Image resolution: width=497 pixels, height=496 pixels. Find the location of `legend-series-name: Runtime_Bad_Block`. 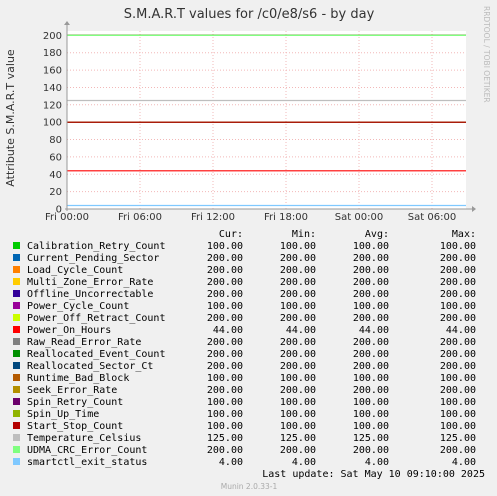

legend-series-name: Runtime_Bad_Block is located at coordinates (78, 378).